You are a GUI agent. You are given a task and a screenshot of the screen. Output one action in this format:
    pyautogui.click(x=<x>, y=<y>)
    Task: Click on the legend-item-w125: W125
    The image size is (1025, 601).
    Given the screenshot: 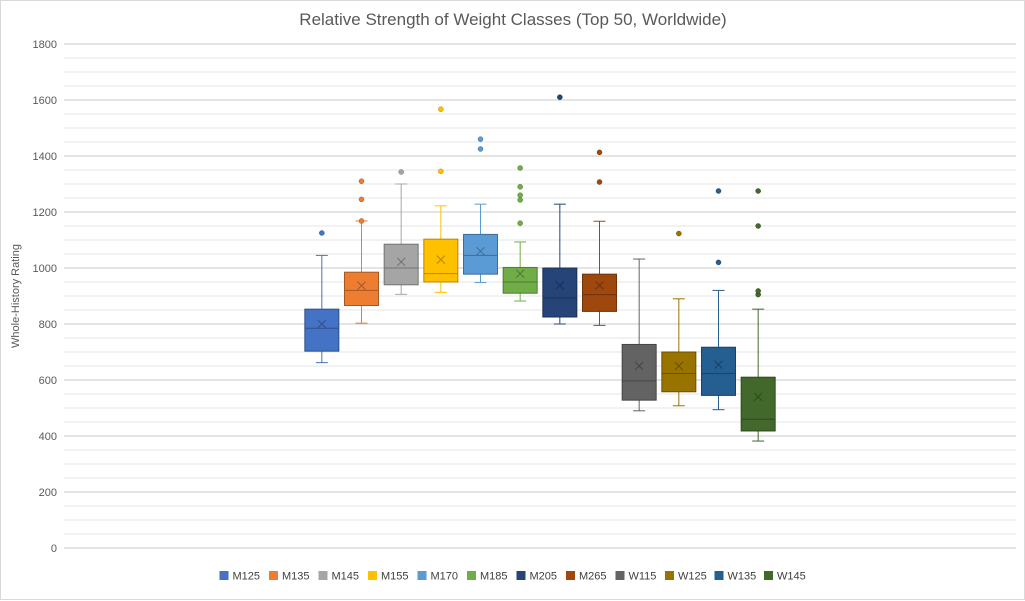 What is the action you would take?
    pyautogui.click(x=686, y=577)
    